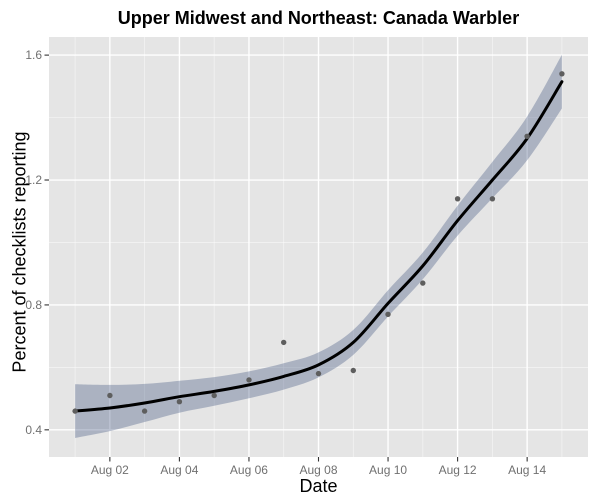 Image resolution: width=600 pixels, height=500 pixels. I want to click on y-tick-label: 1.6, so click(33, 55).